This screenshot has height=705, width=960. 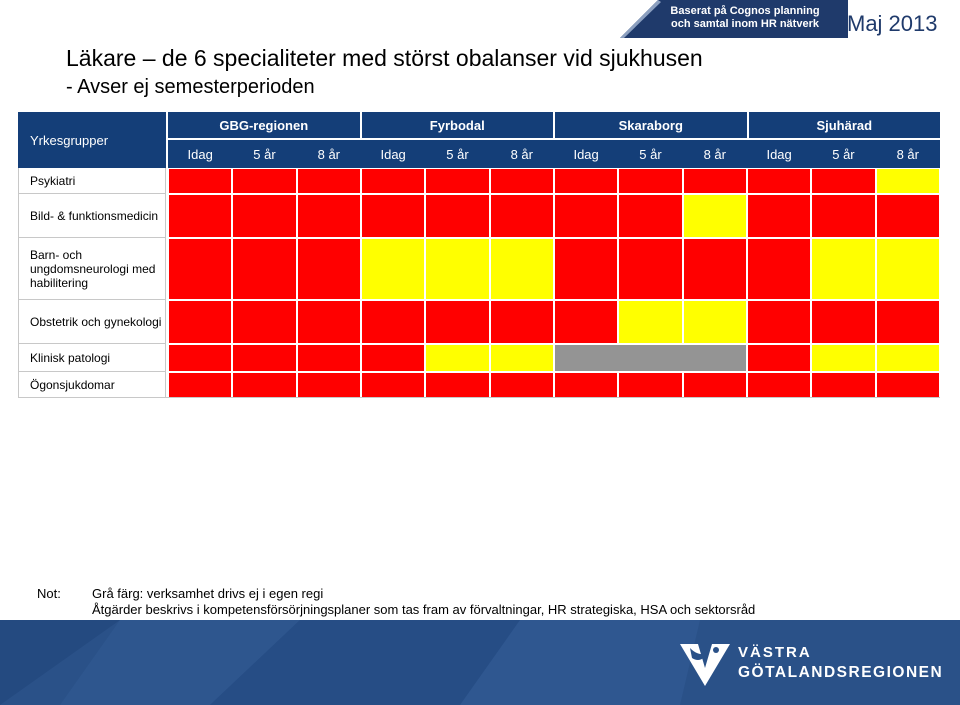 I want to click on source-tag-shape, so click(x=734, y=19).